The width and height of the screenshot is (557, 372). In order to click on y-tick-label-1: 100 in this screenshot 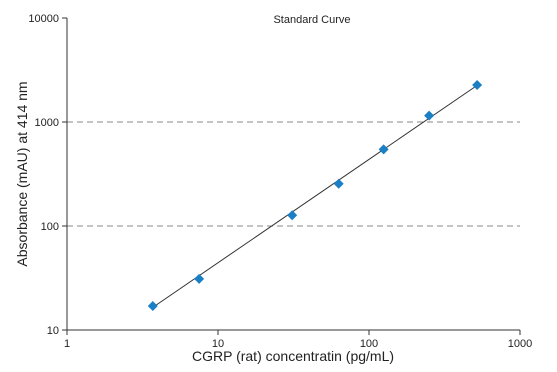, I will do `click(50, 227)`.